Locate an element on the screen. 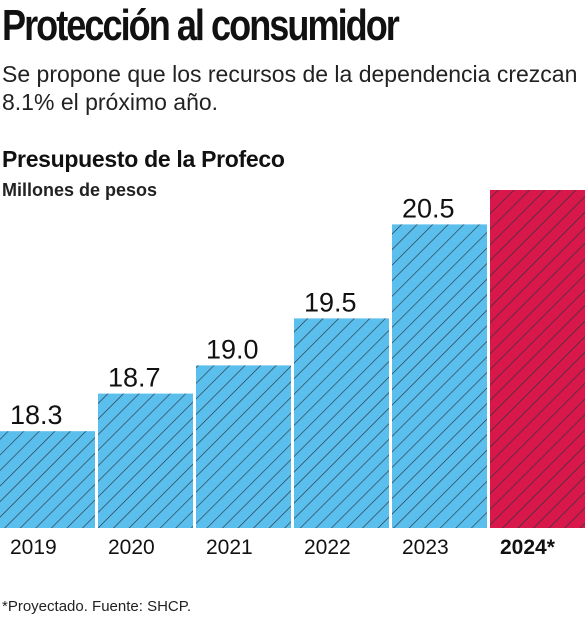 The height and width of the screenshot is (620, 588). bar-2023 is located at coordinates (439, 376).